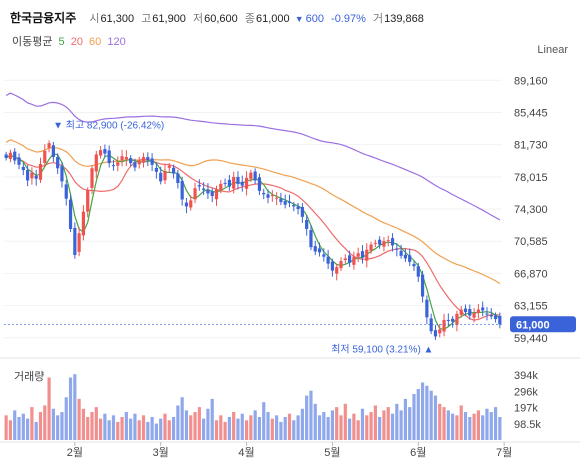 The image size is (580, 466). What do you see at coordinates (314, 19) in the screenshot?
I see `change-value: 600` at bounding box center [314, 19].